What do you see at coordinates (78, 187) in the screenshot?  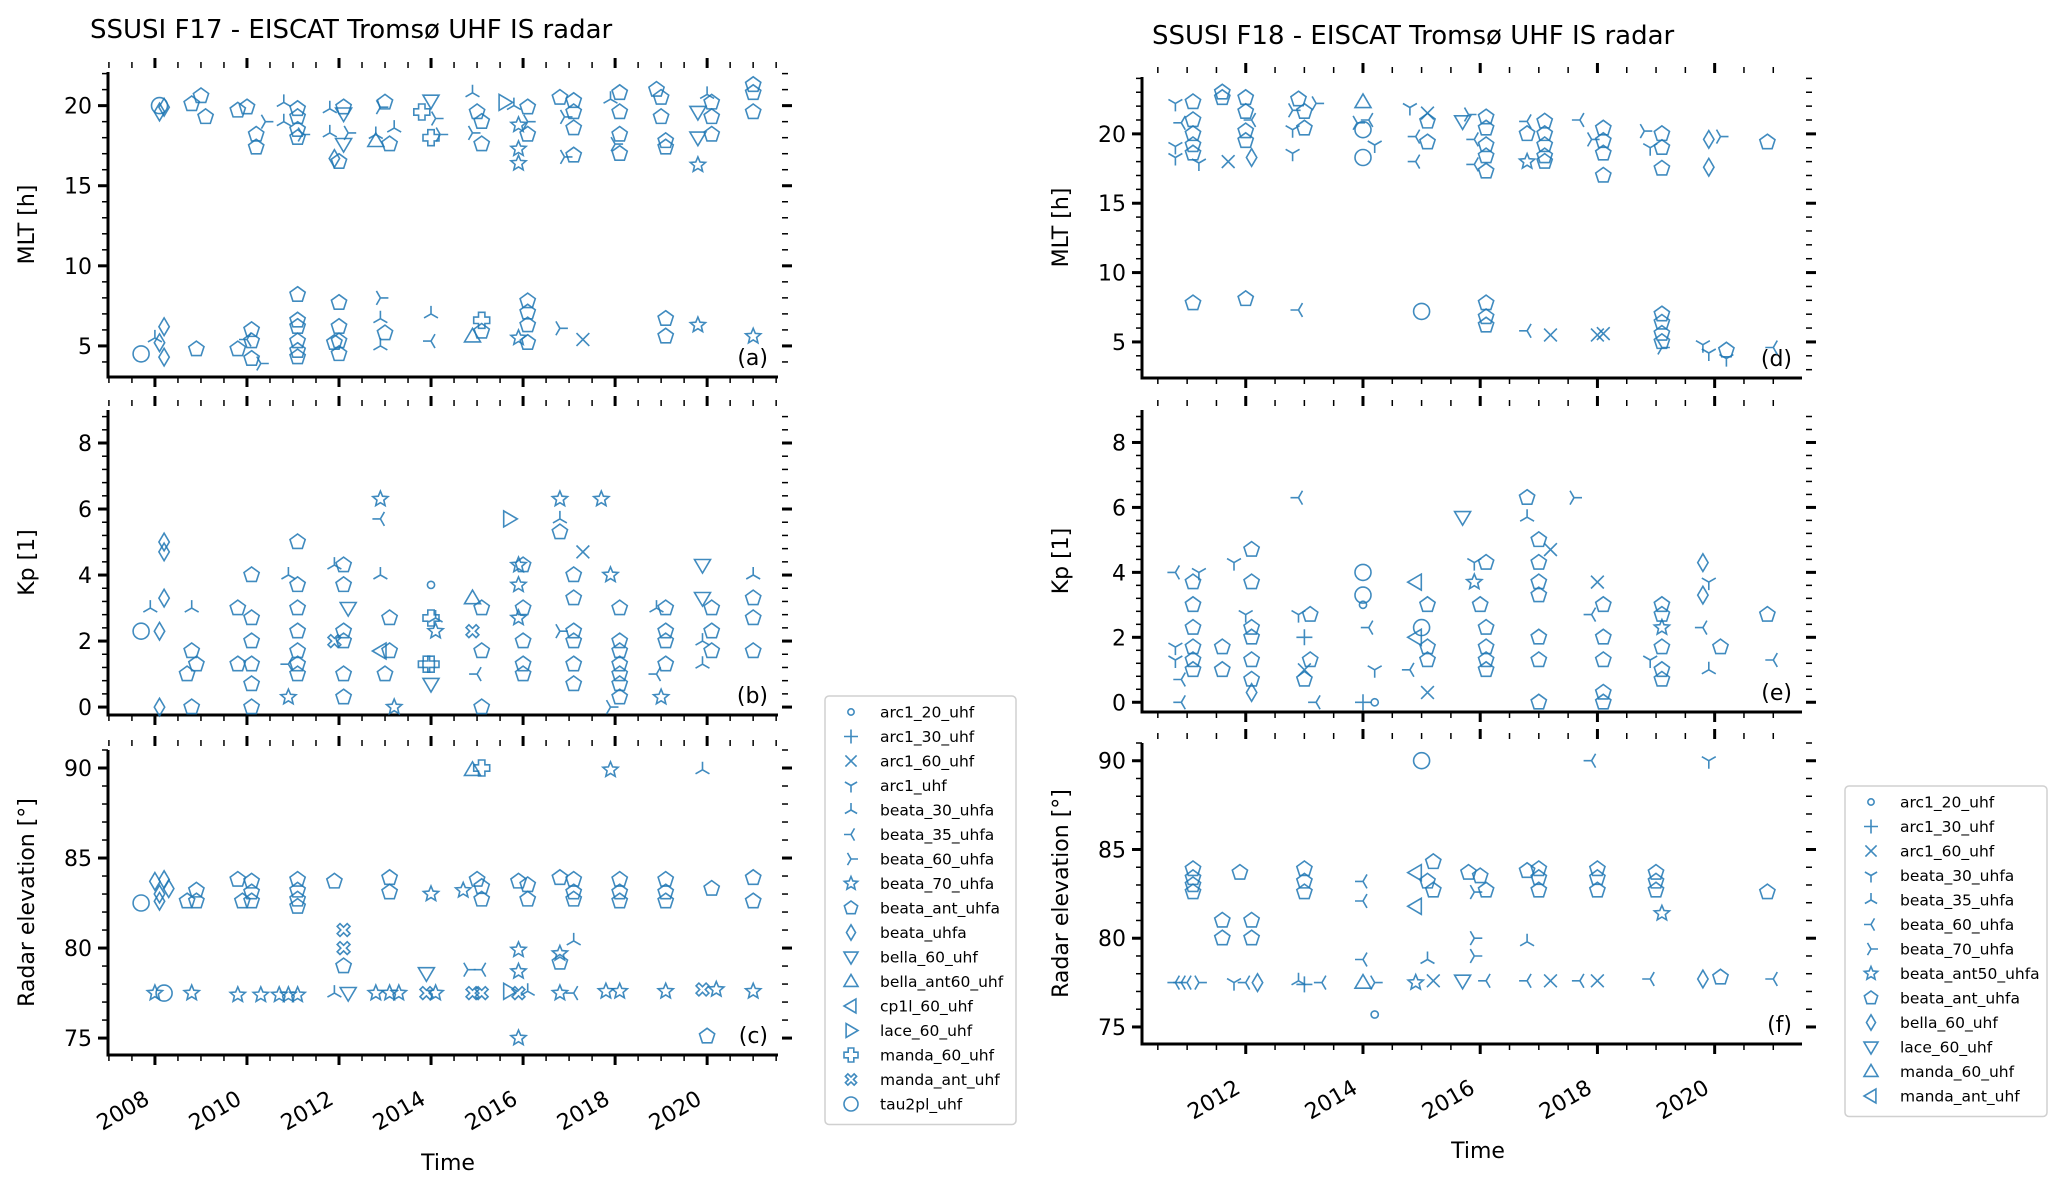 I see `y-tick-label: 15` at bounding box center [78, 187].